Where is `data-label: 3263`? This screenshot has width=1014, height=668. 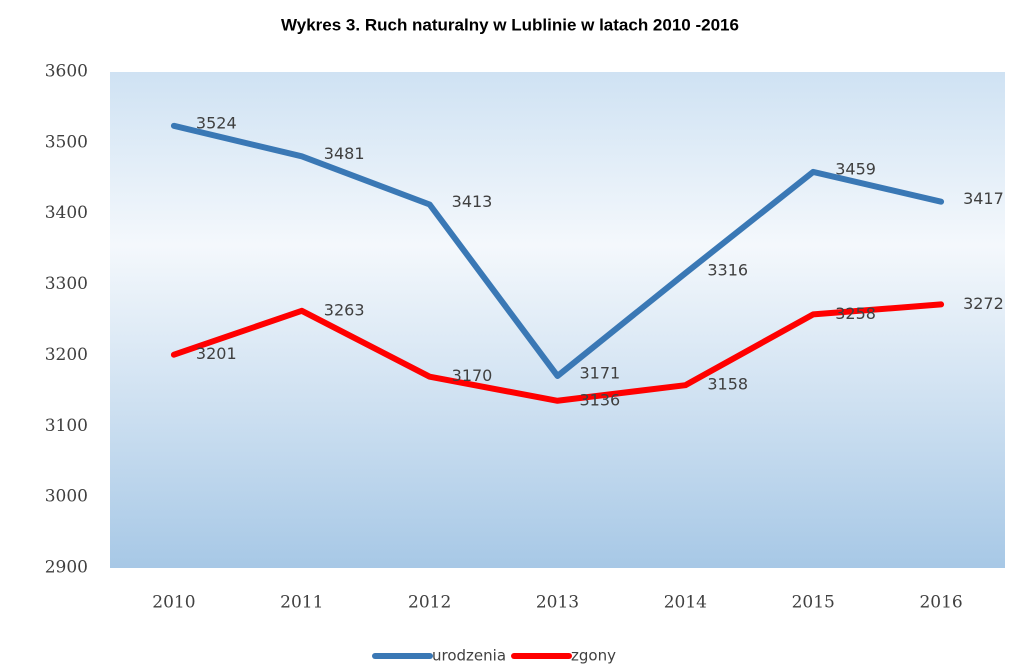
data-label: 3263 is located at coordinates (344, 309).